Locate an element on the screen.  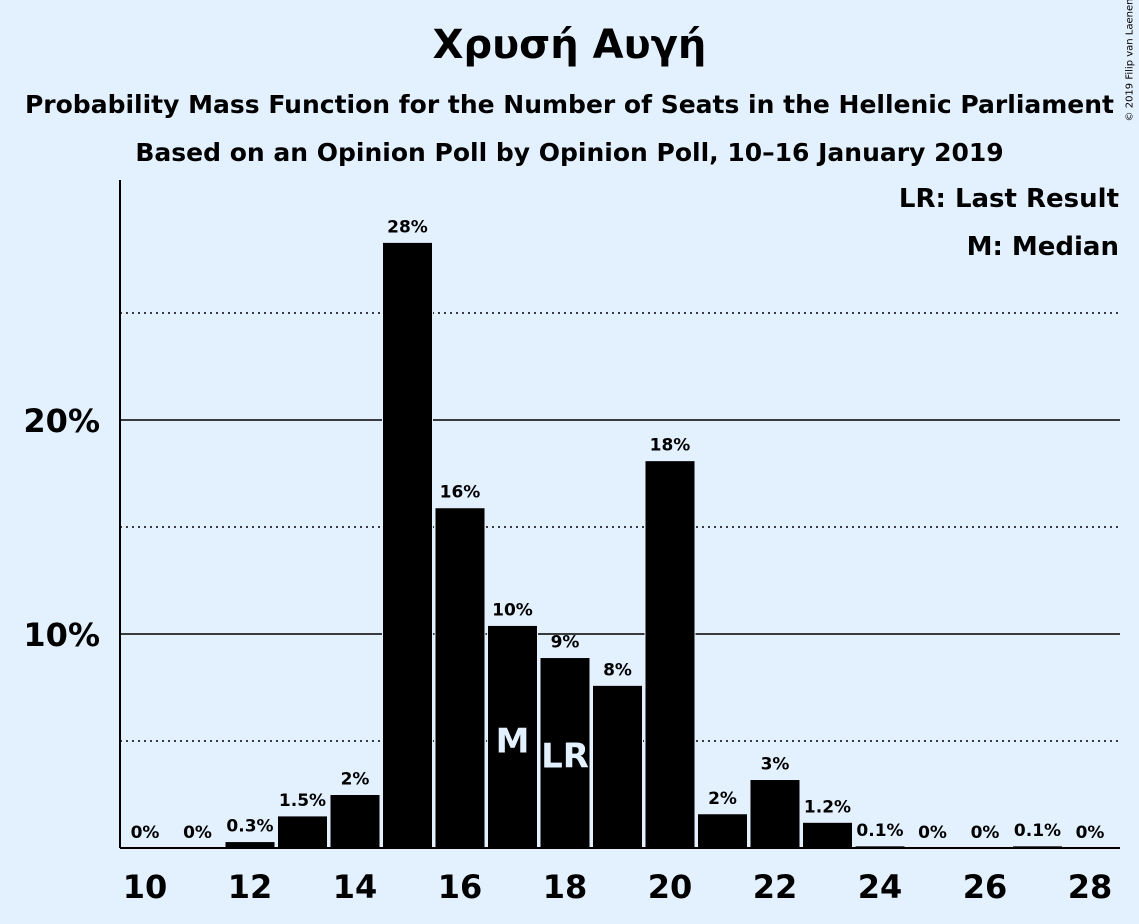
x-tick-label: 22 is located at coordinates (775, 887).